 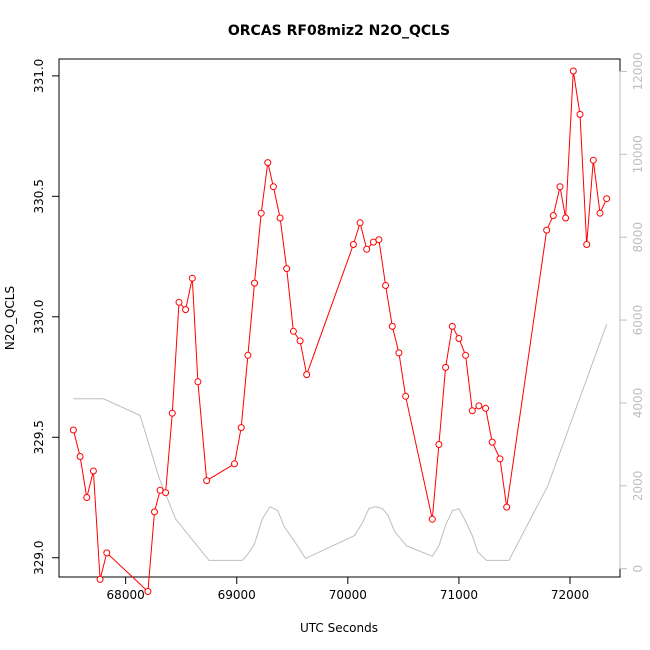 I want to click on x-tick-label: 68000, so click(x=126, y=595).